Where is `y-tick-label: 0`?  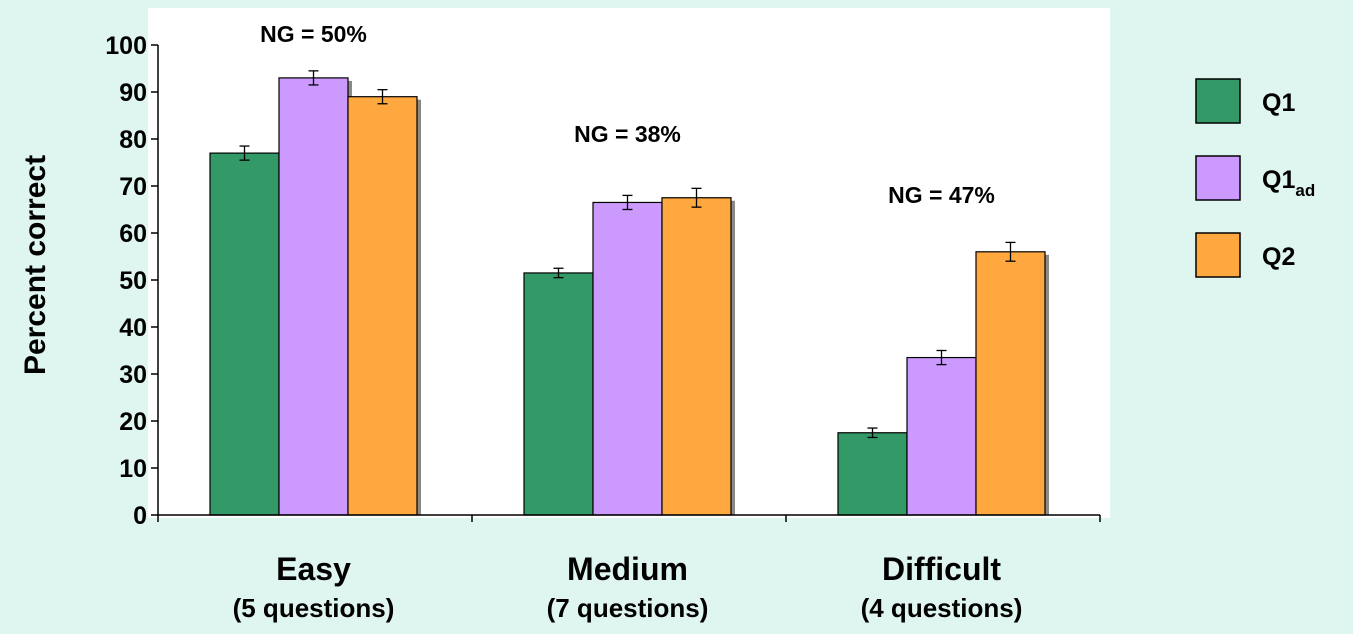 y-tick-label: 0 is located at coordinates (140, 516).